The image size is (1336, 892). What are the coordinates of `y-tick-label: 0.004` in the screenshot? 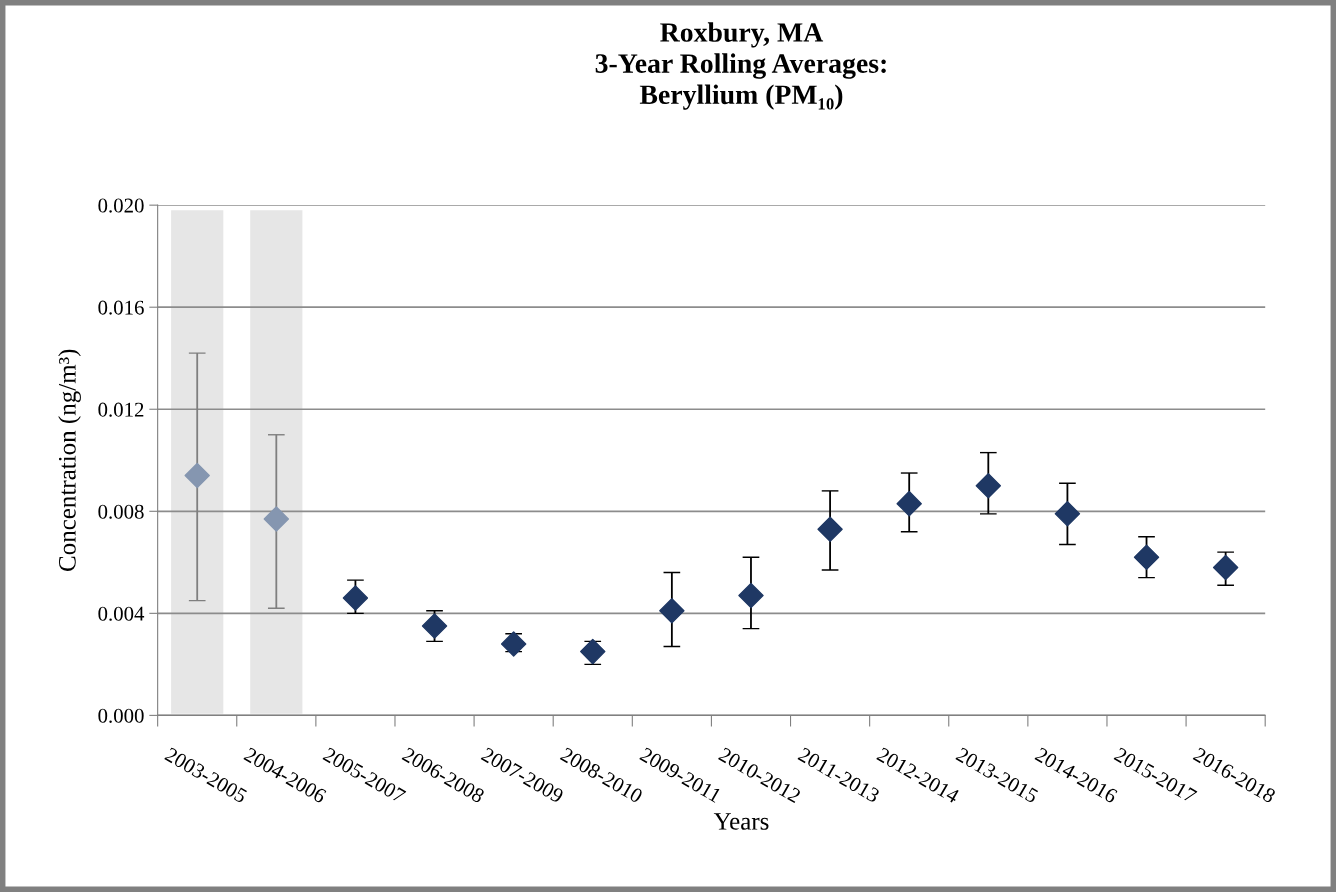 It's located at (121, 613).